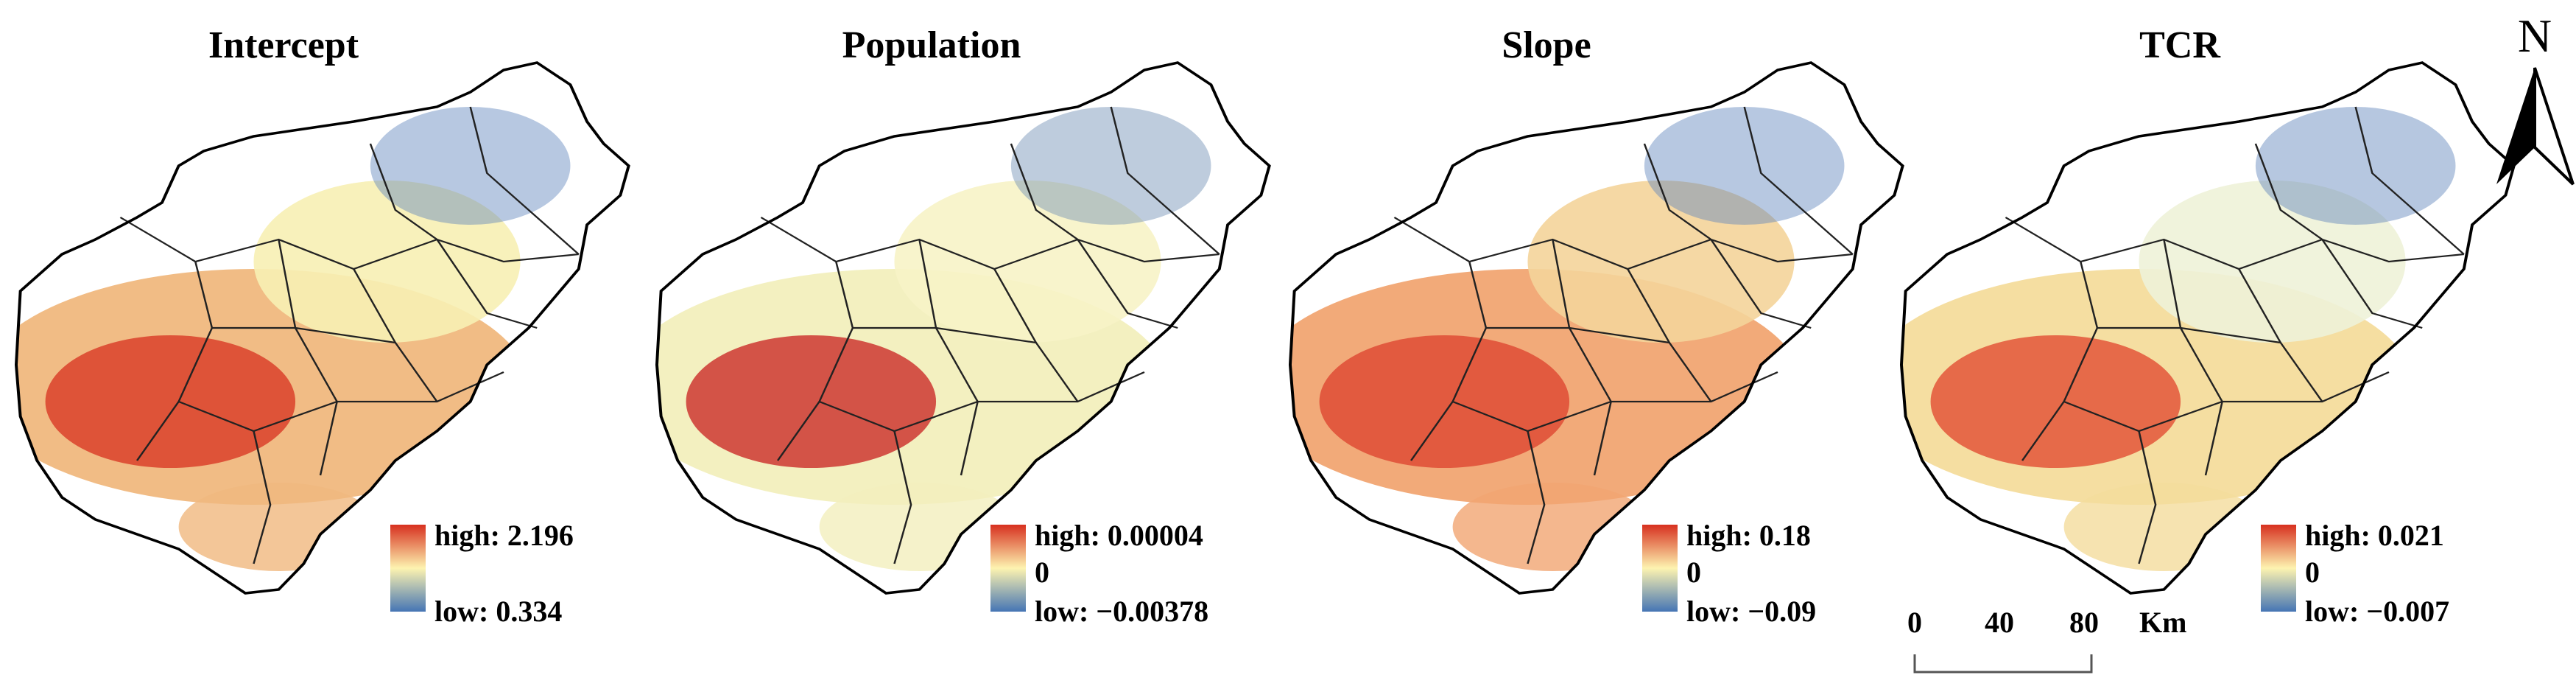  Describe the element at coordinates (1999, 622) in the screenshot. I see `scale-label-40: 40` at that location.